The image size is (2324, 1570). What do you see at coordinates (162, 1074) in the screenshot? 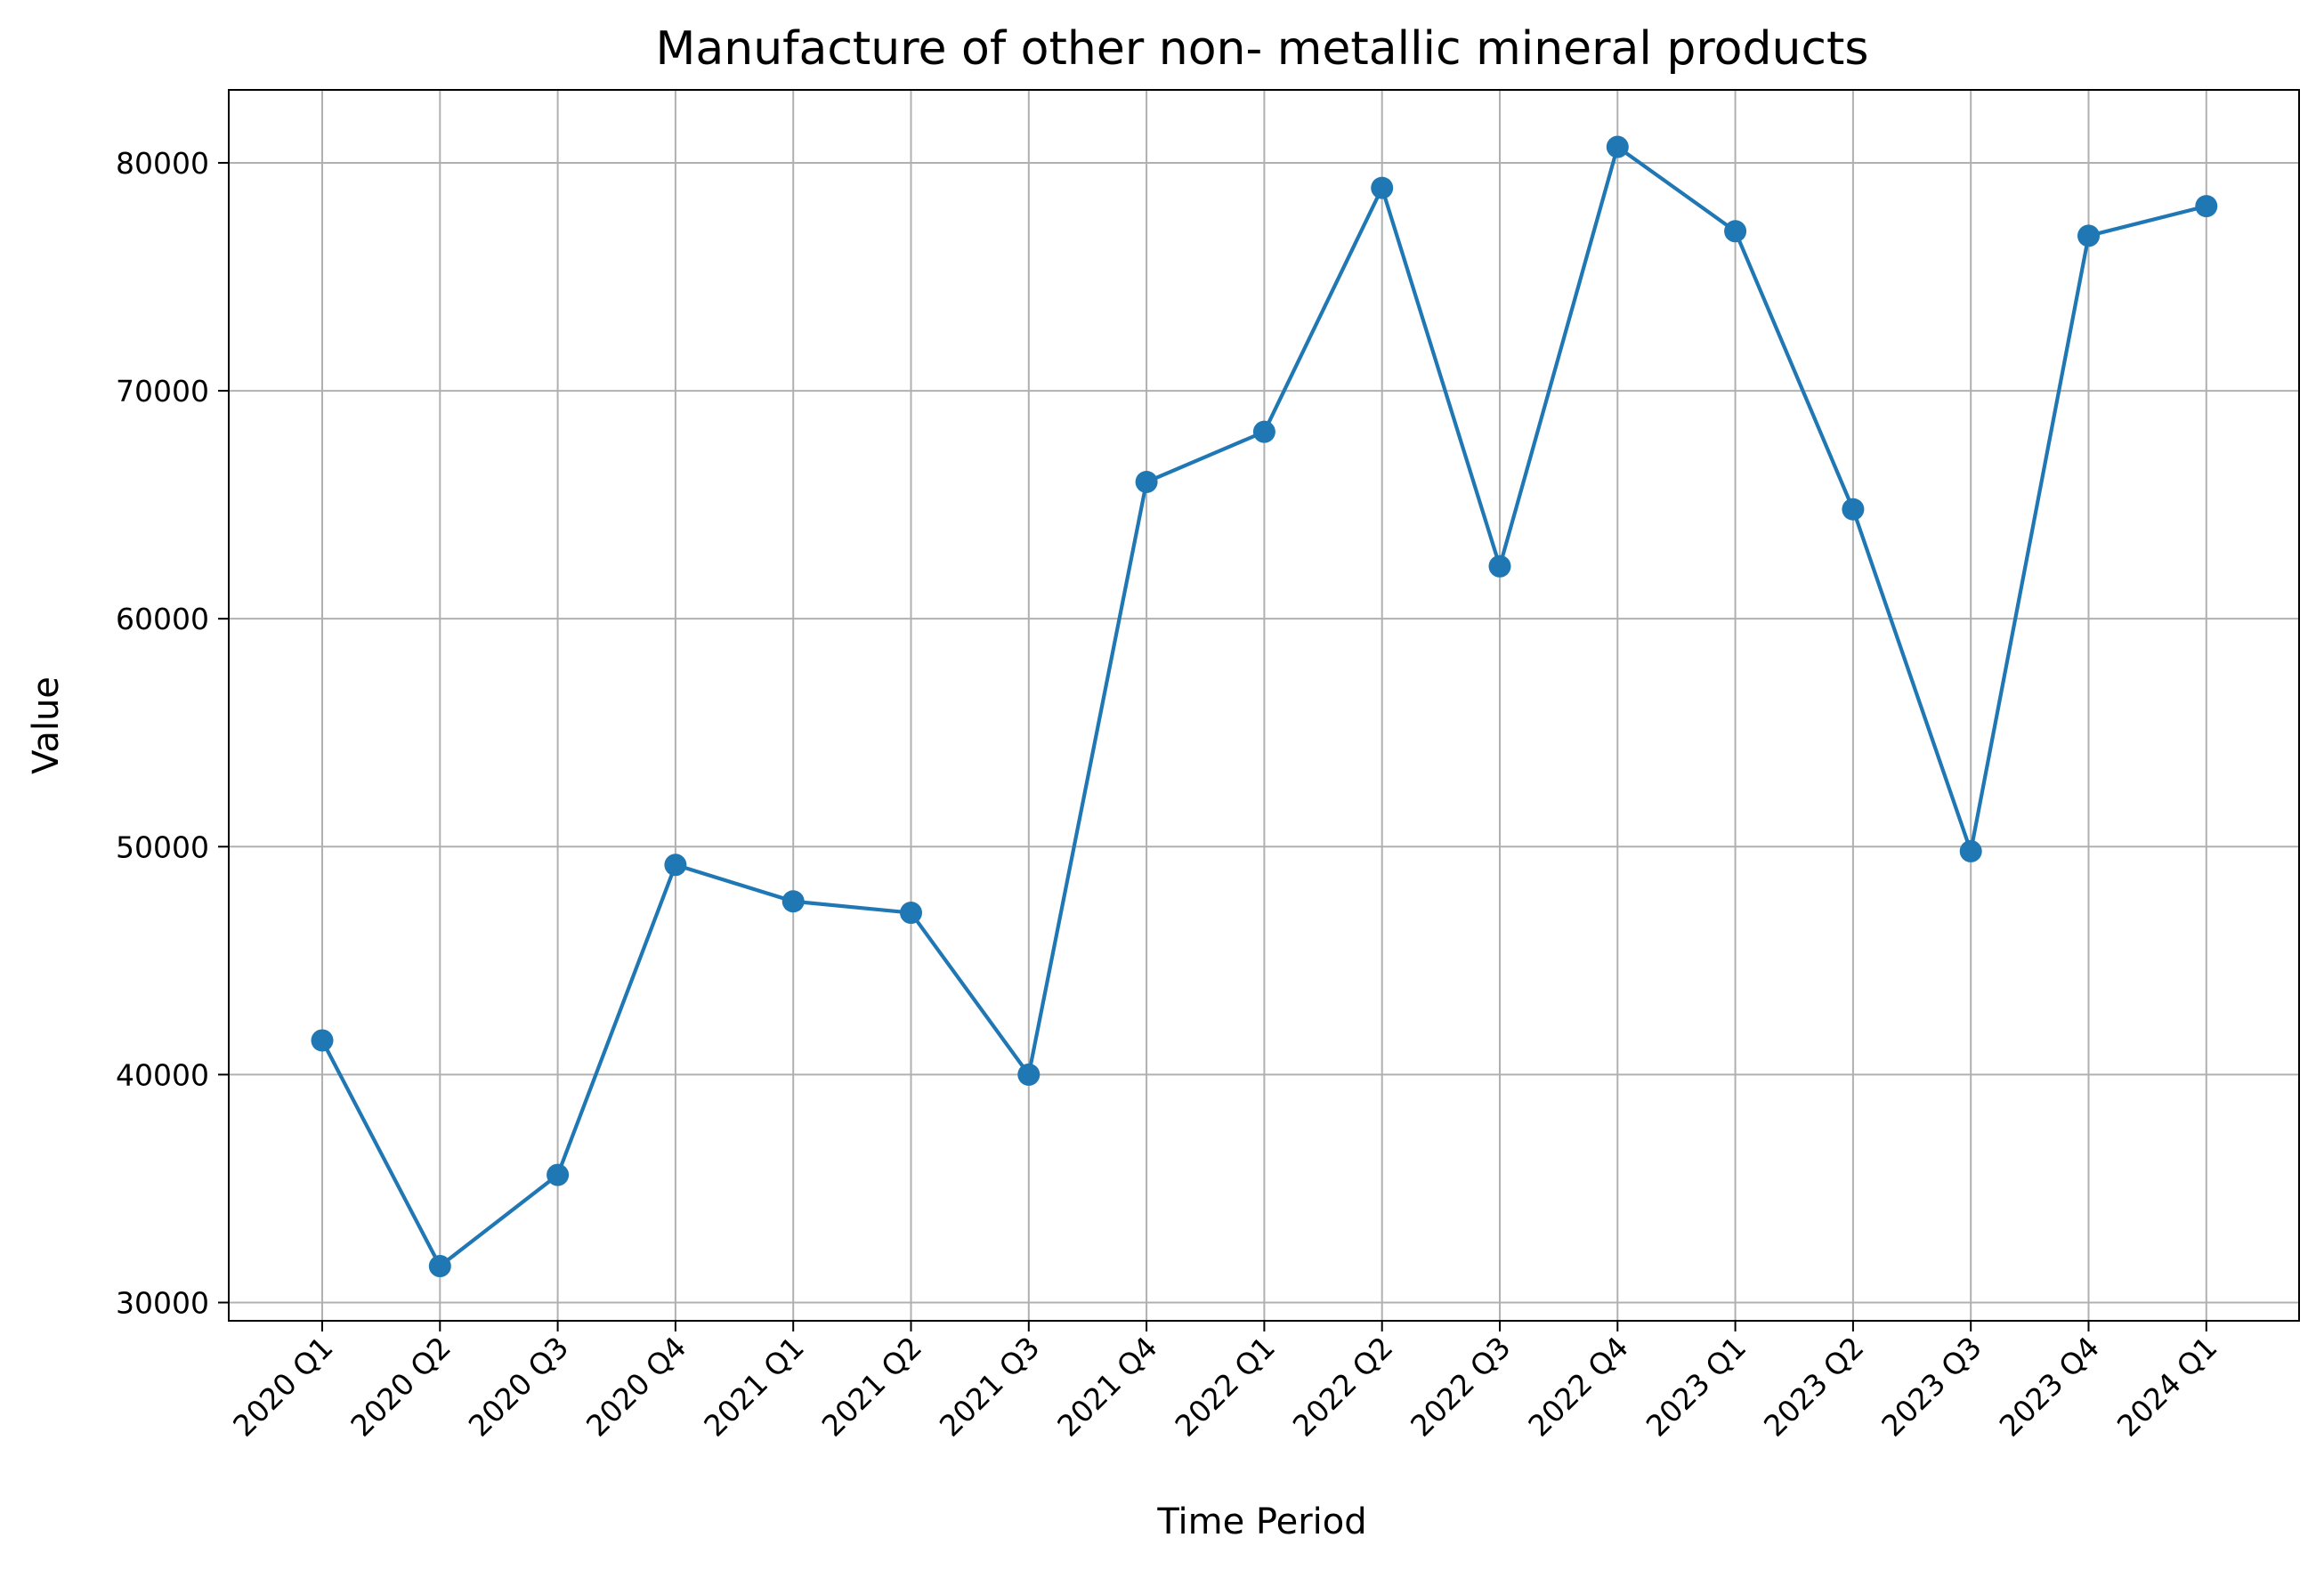
I see `y-tick-label: 40000` at bounding box center [162, 1074].